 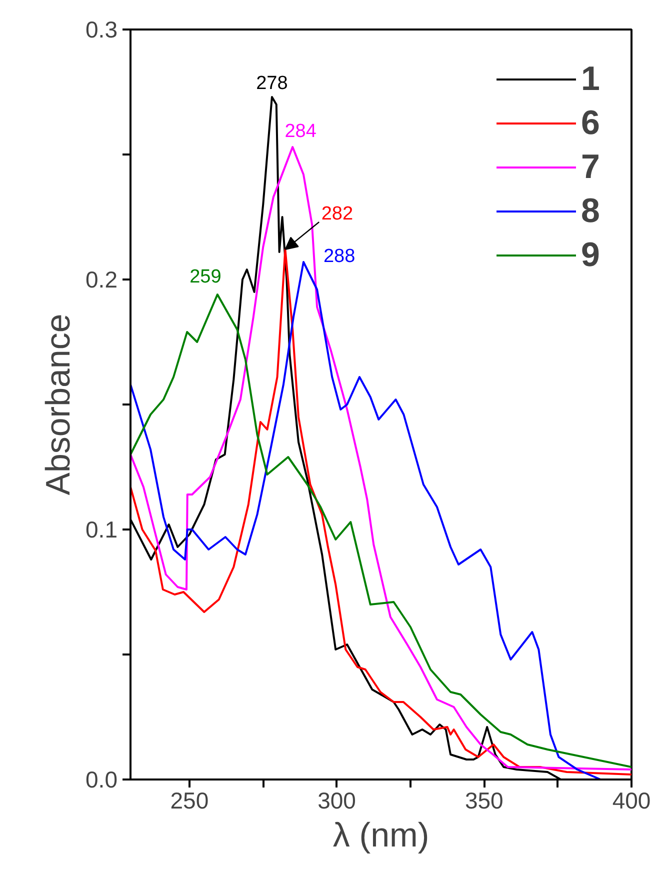 What do you see at coordinates (339, 256) in the screenshot?
I see `annotation: 288` at bounding box center [339, 256].